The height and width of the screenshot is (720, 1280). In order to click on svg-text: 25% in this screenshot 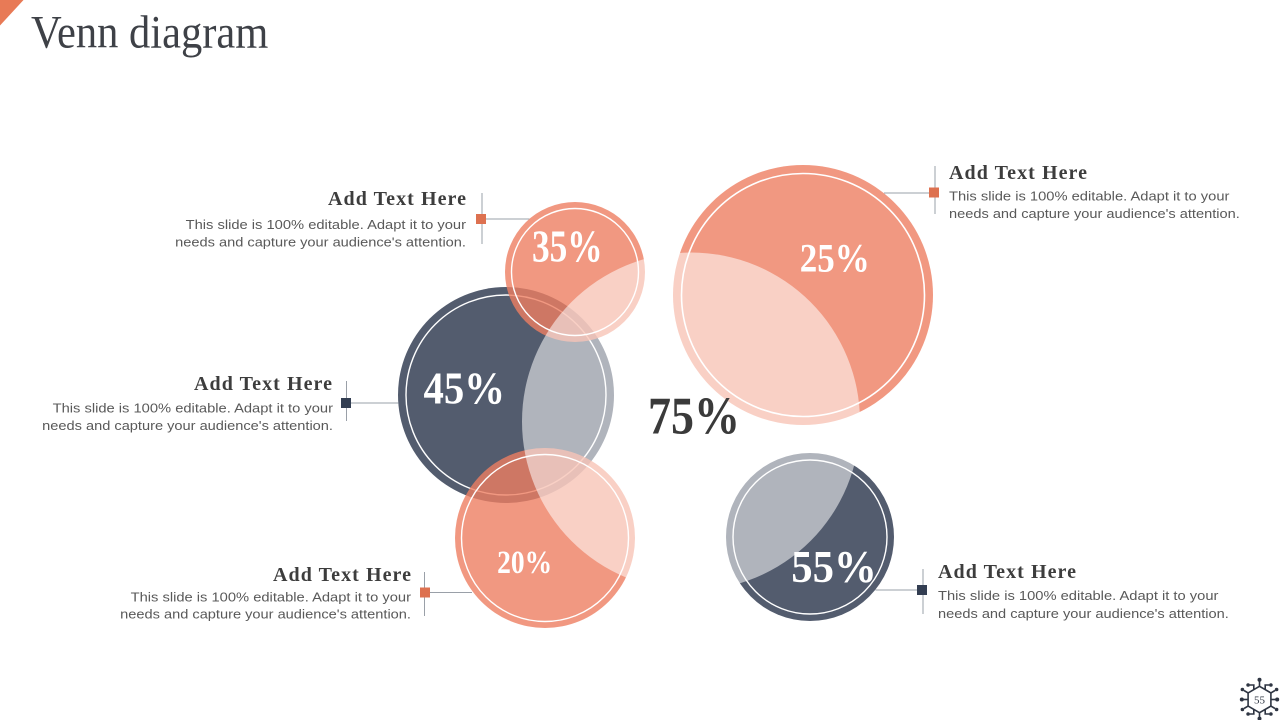, I will do `click(835, 258)`.